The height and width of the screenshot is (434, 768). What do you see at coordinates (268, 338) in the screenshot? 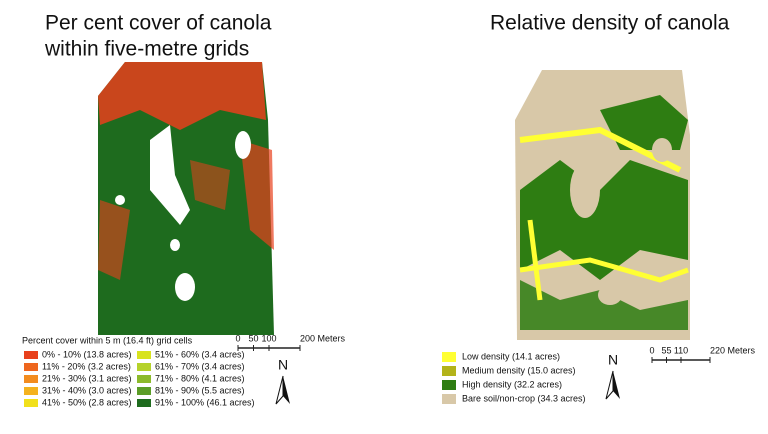
I see `scale-label: 100` at bounding box center [268, 338].